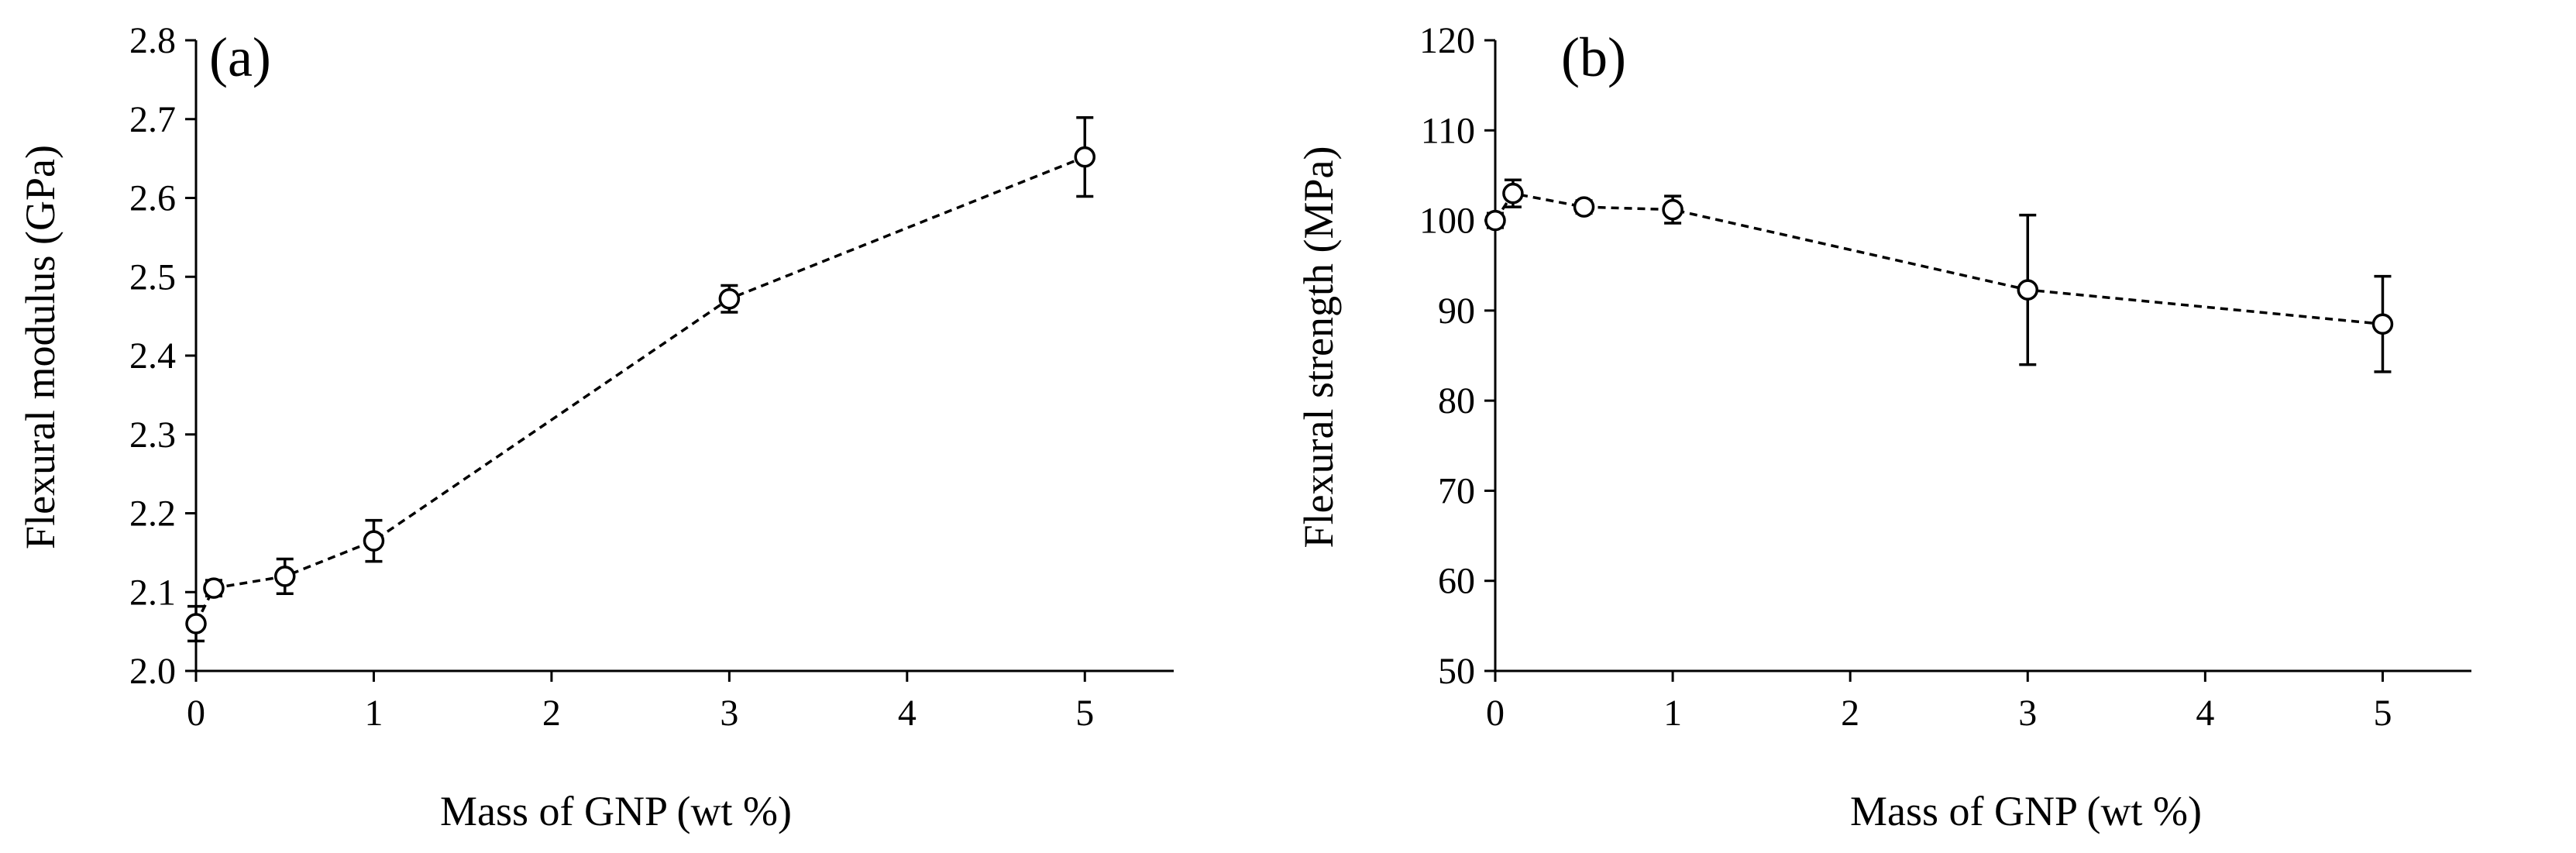 The image size is (2576, 853). What do you see at coordinates (152, 198) in the screenshot?
I see `y-tick-label-a: 2.6` at bounding box center [152, 198].